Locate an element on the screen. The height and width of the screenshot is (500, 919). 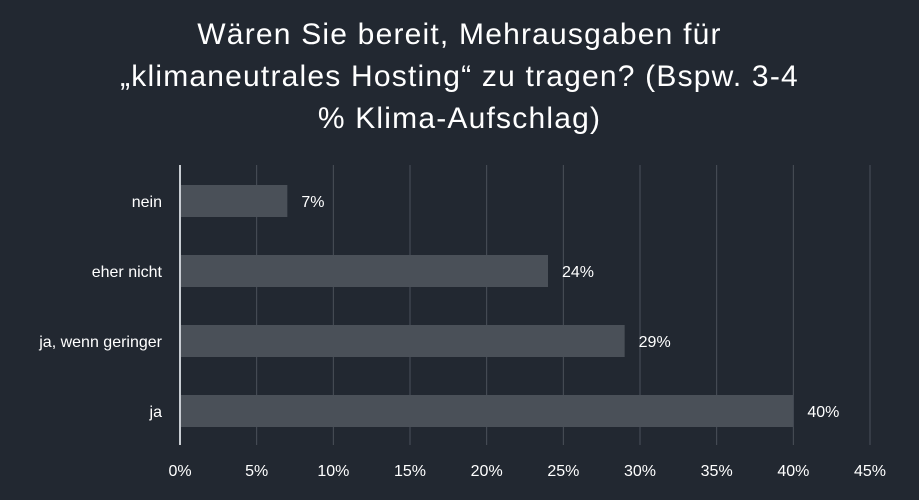
x-tick-label: 45% is located at coordinates (870, 471).